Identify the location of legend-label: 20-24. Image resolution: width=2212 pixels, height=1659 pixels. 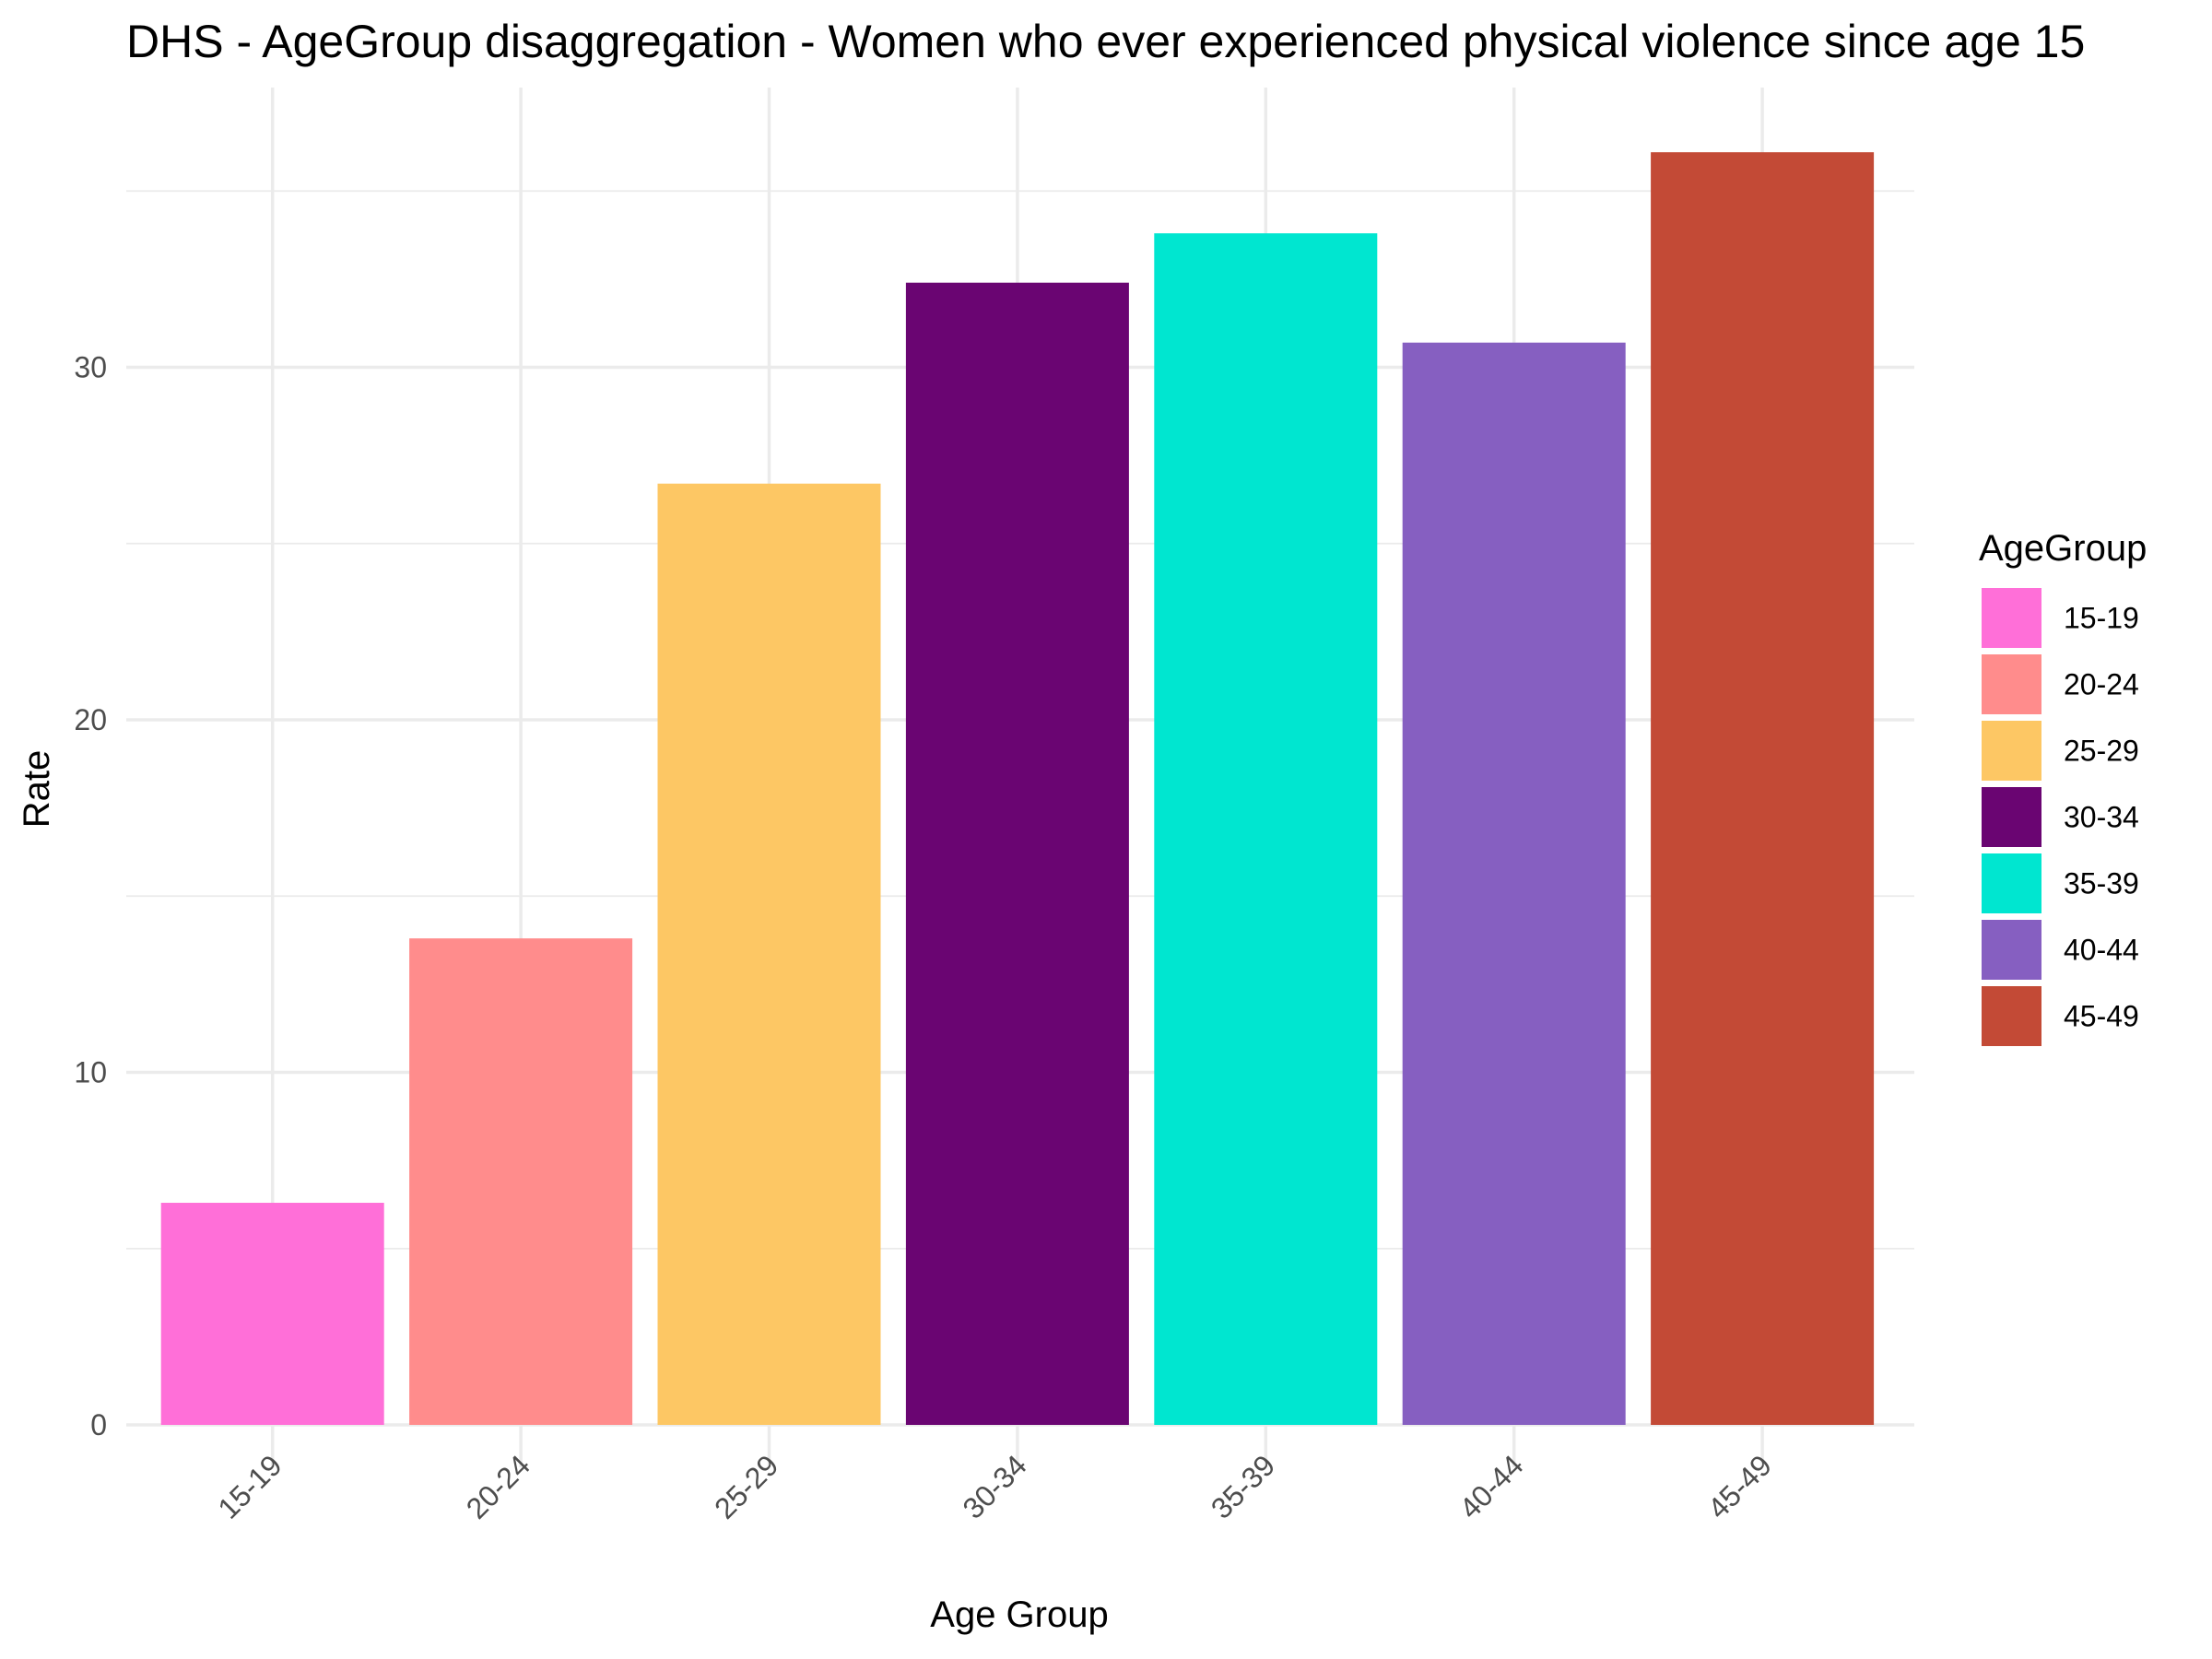
(2101, 684).